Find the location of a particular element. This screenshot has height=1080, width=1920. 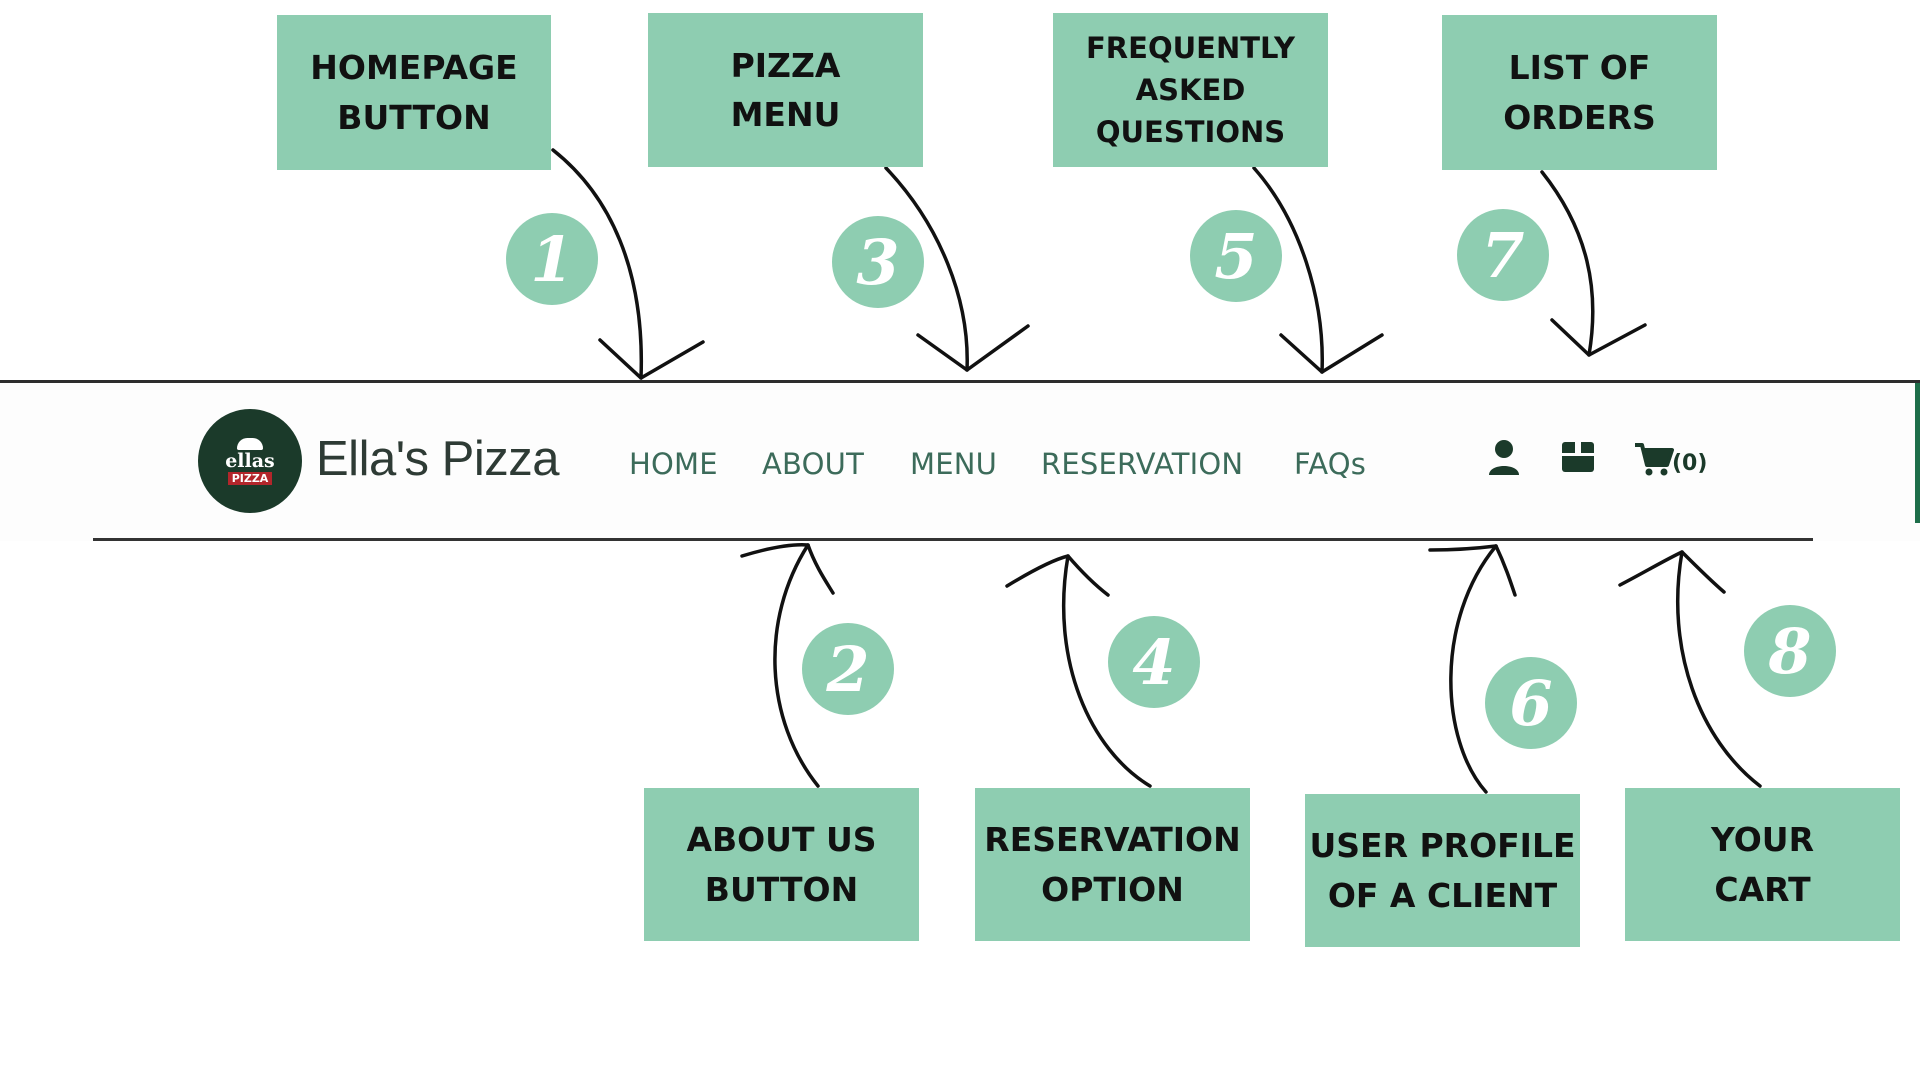

cart-icon is located at coordinates (1654, 459).